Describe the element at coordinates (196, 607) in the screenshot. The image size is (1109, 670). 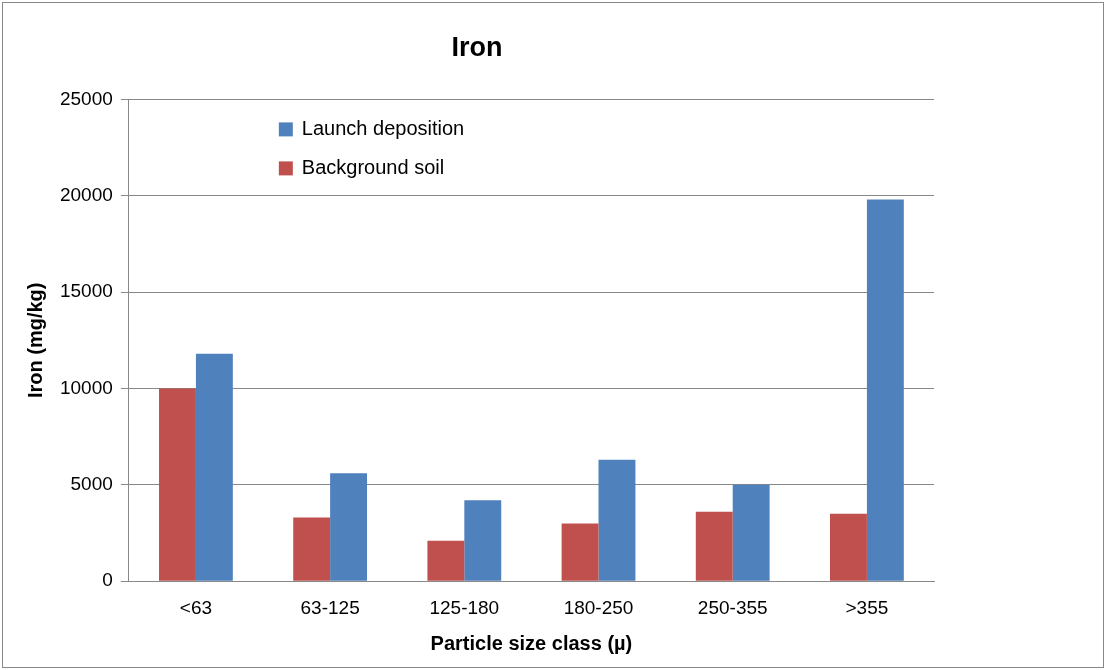
I see `x-tick-label: <63` at that location.